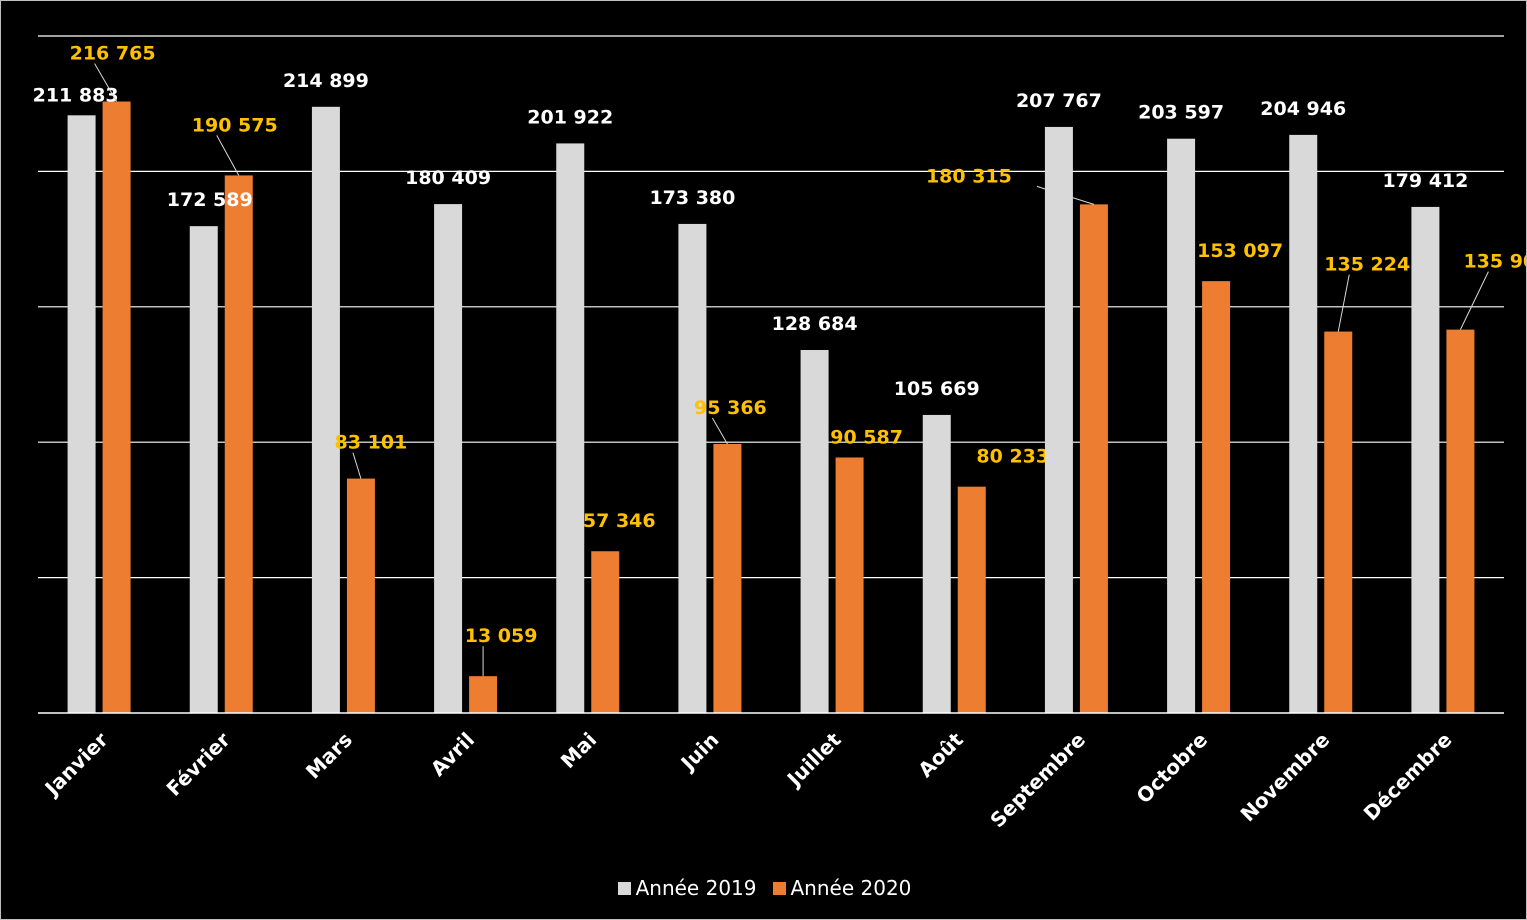 Image resolution: width=1527 pixels, height=920 pixels. What do you see at coordinates (452, 754) in the screenshot?
I see `x-tick-label-4: Avril` at bounding box center [452, 754].